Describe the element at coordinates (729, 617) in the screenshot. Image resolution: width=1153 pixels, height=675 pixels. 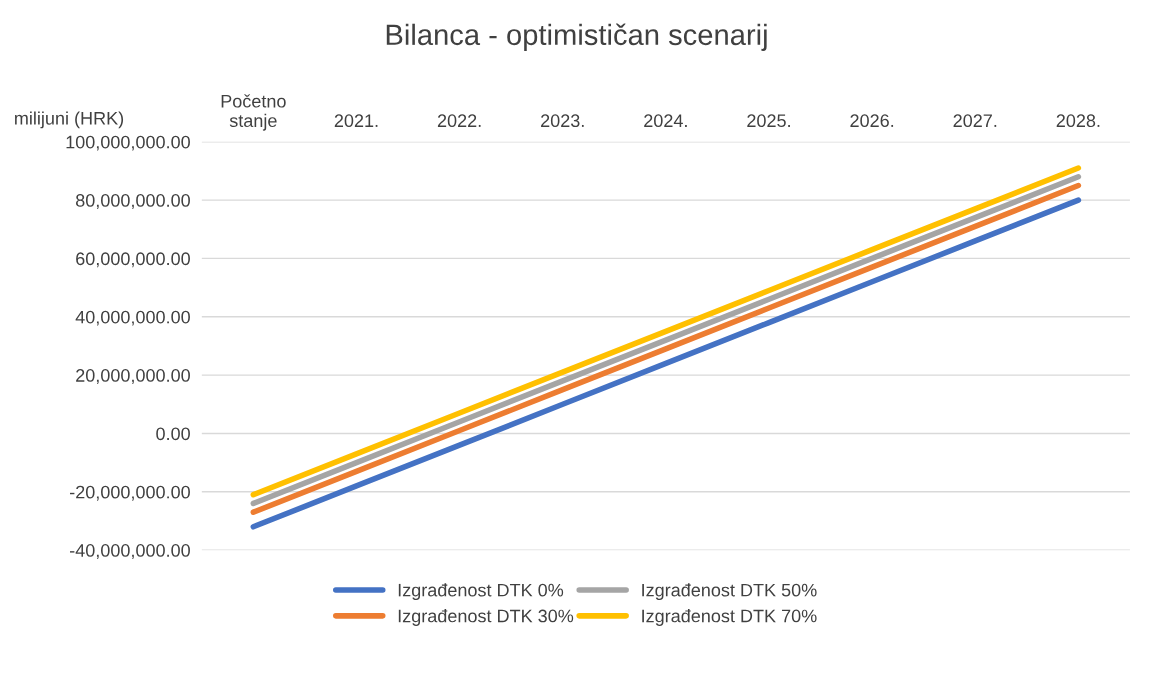
I see `legend-label: Izgrađenost DTK 70%` at that location.